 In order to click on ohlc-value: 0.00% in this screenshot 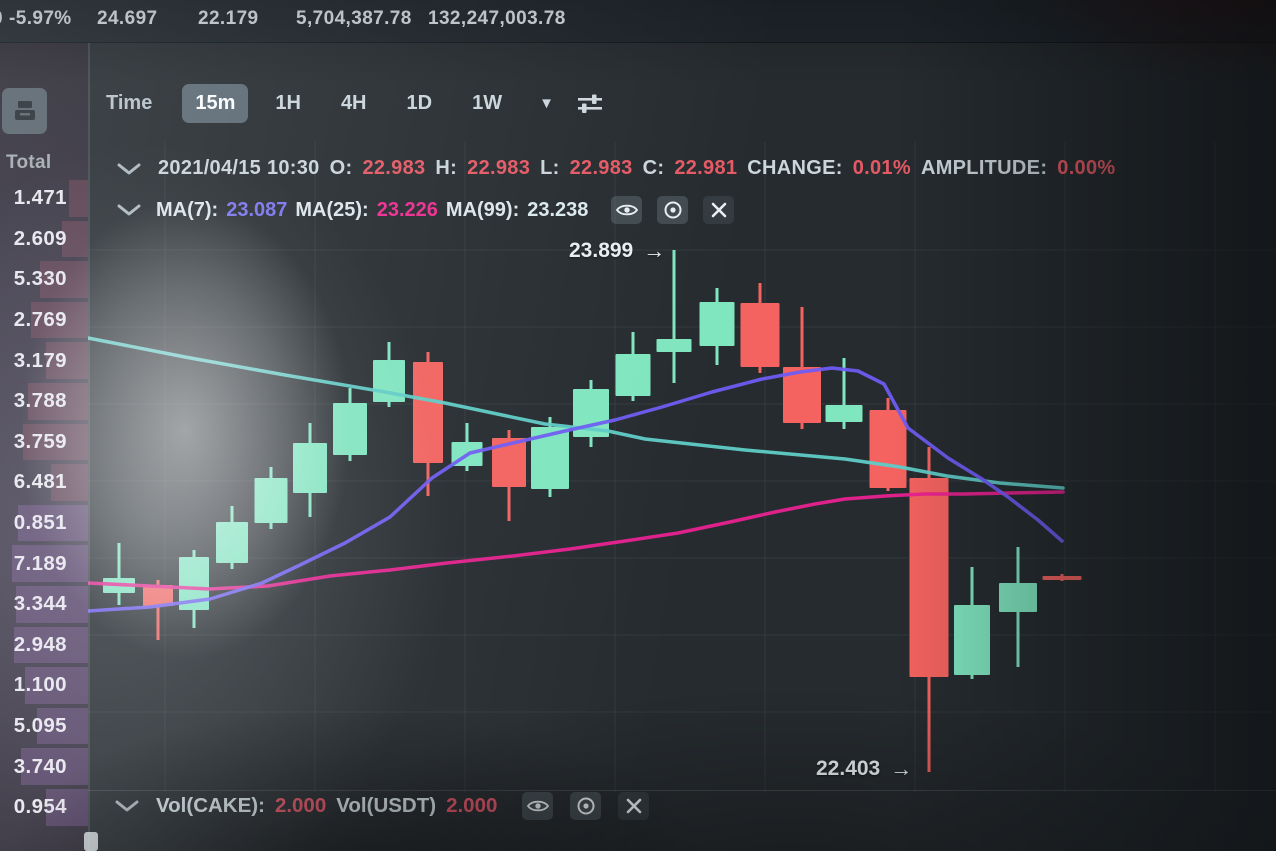, I will do `click(1086, 168)`.